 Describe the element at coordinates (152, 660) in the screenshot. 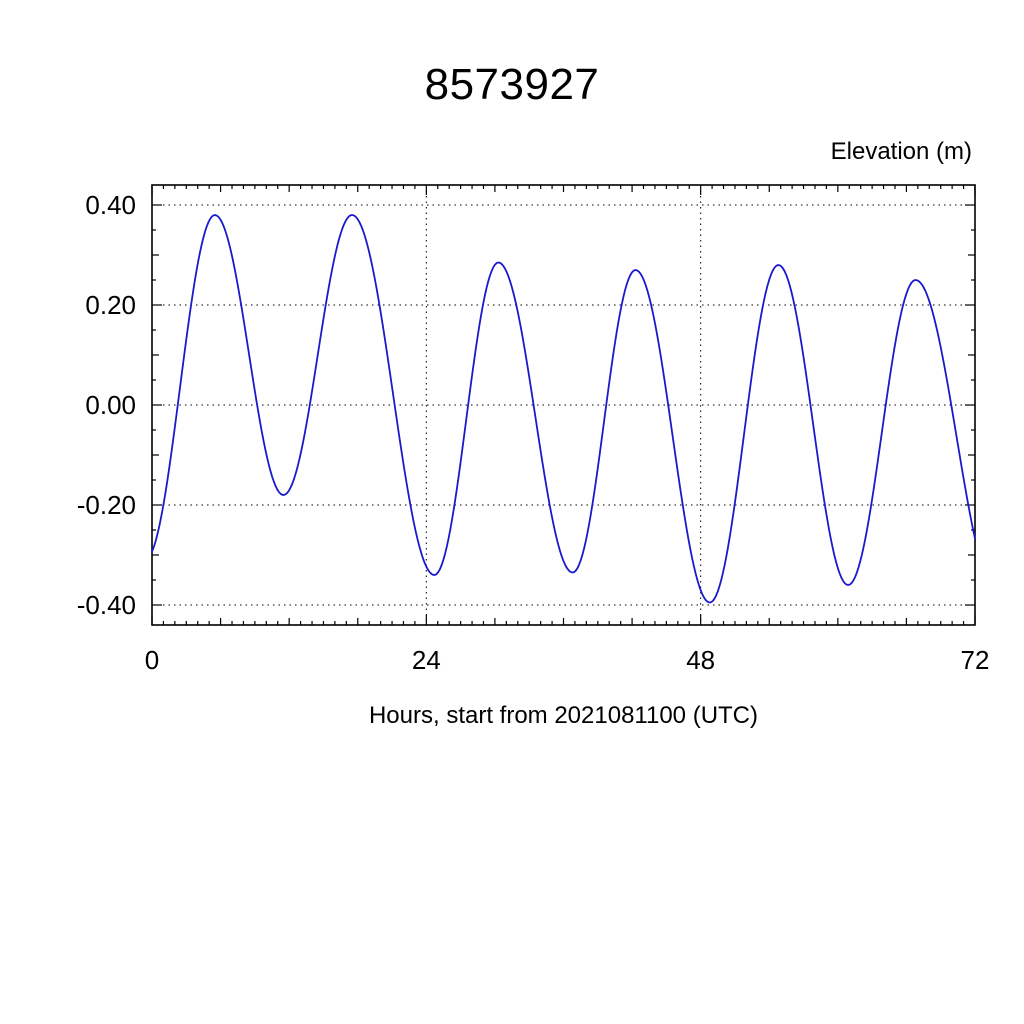

I see `x-tick-label: 0` at that location.